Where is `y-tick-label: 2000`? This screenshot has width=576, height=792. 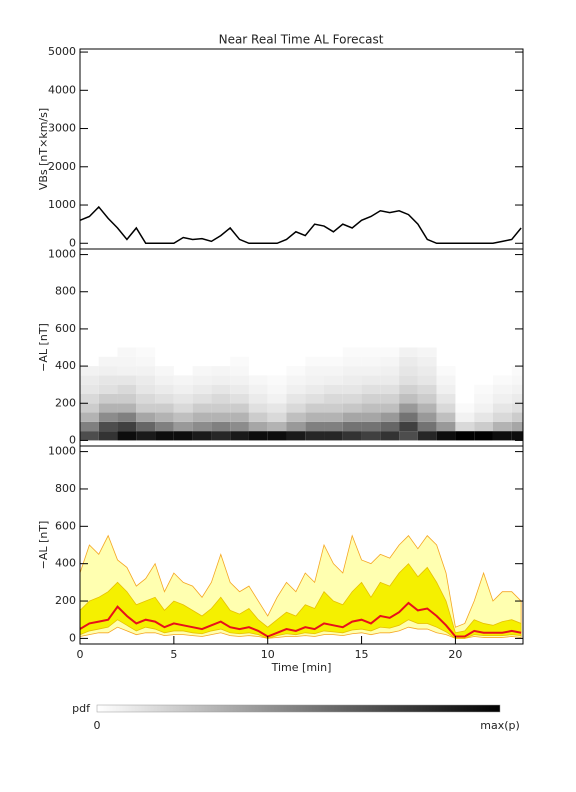 y-tick-label: 2000 is located at coordinates (62, 166).